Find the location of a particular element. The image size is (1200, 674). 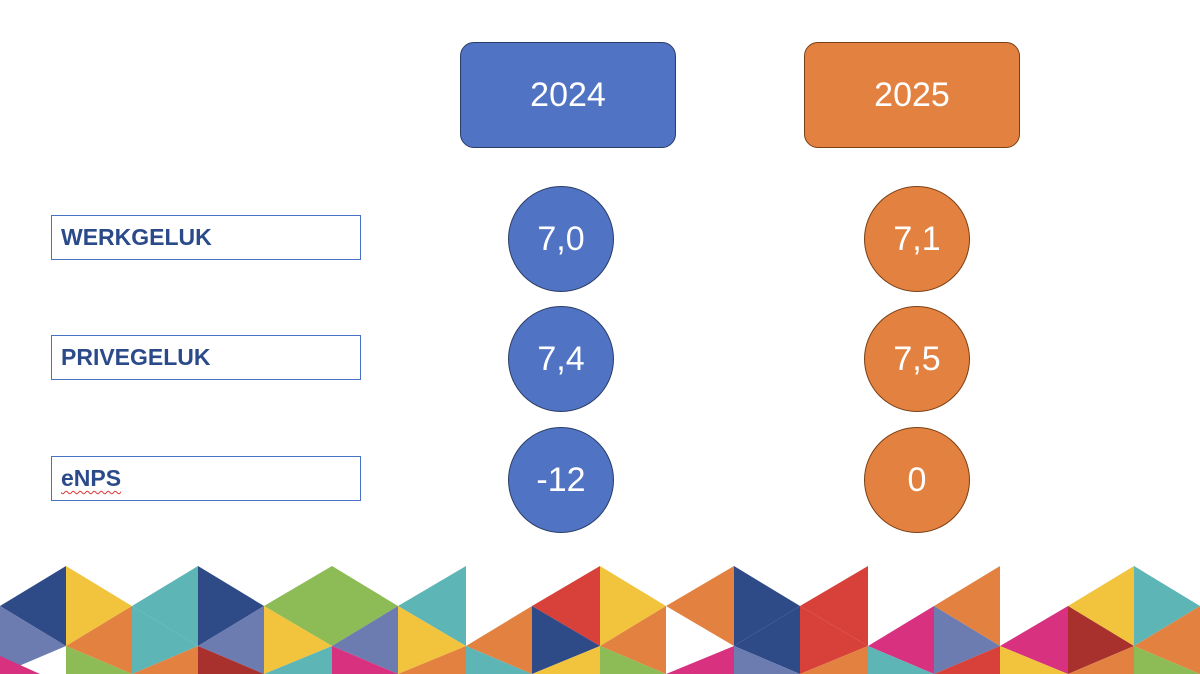

year-label: 2024 is located at coordinates (568, 94).